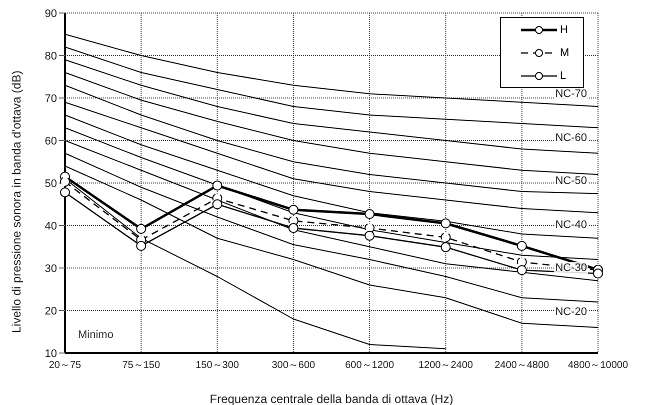 The image size is (646, 405). What do you see at coordinates (50, 311) in the screenshot?
I see `y-tick-label: 20` at bounding box center [50, 311].